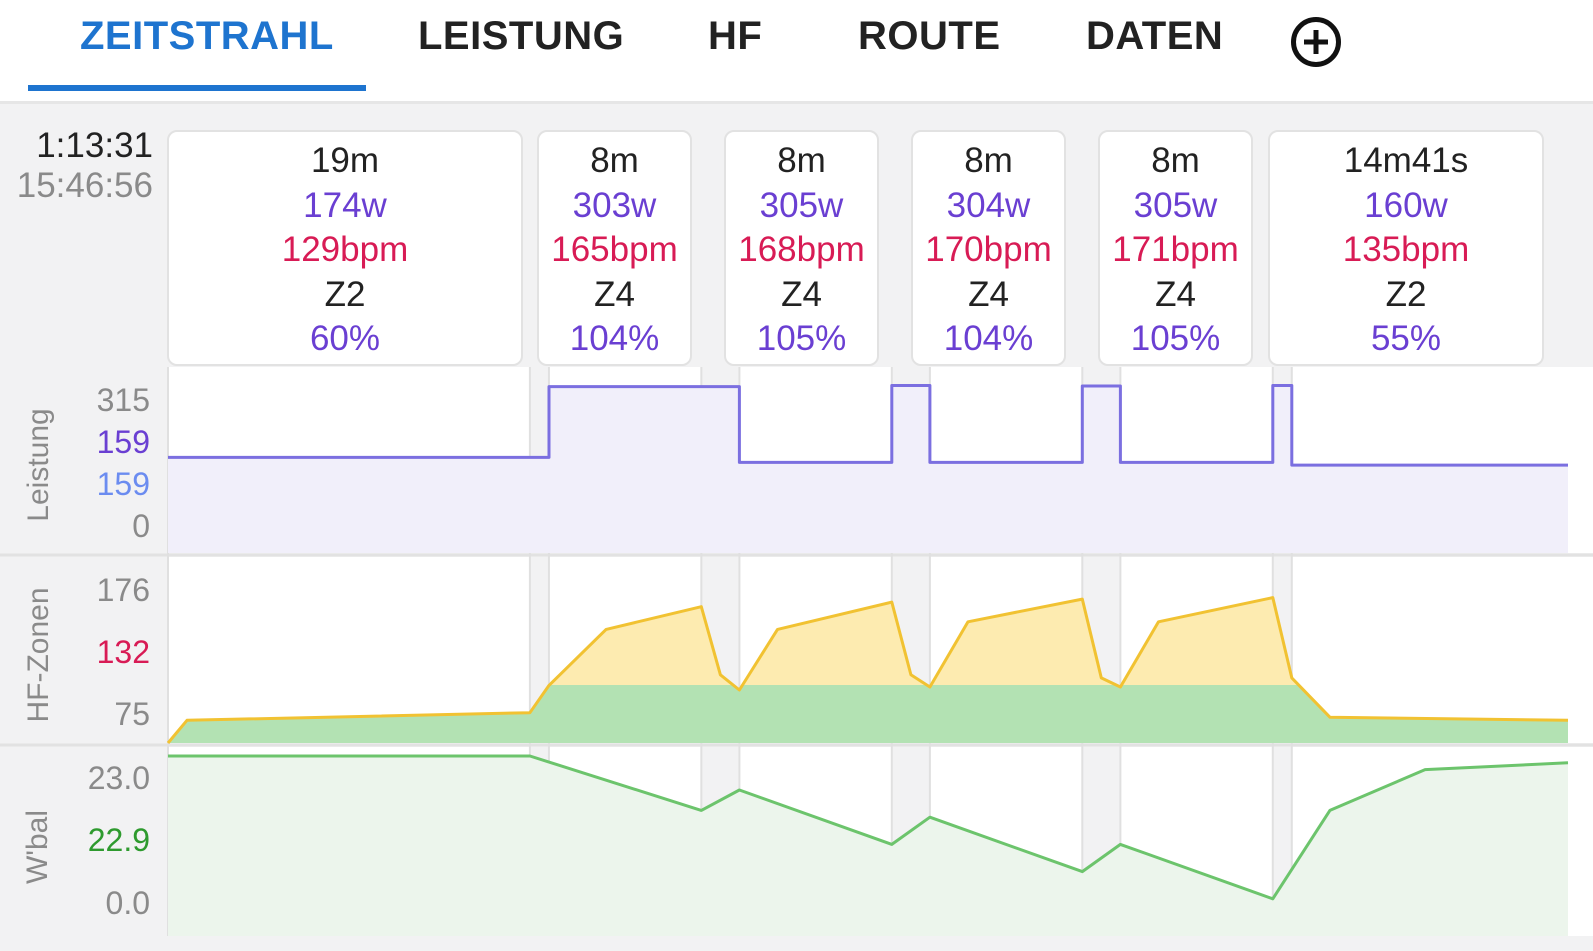 The image size is (1593, 951). Describe the element at coordinates (118, 840) in the screenshot. I see `wbal-current-value: 22.9` at that location.